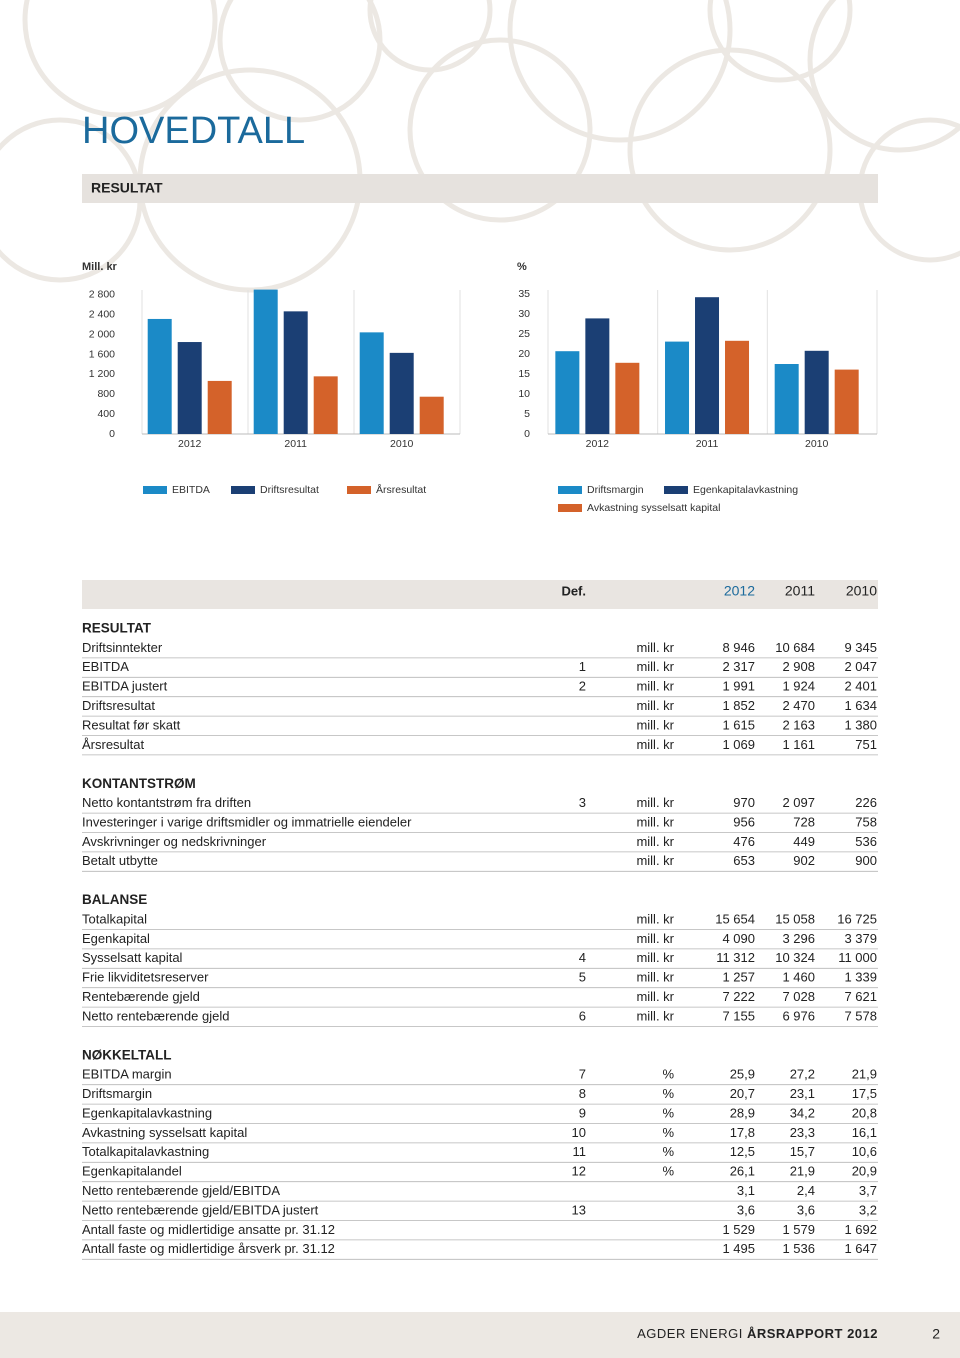 The height and width of the screenshot is (1358, 960). I want to click on row-value: 28,9, so click(742, 1112).